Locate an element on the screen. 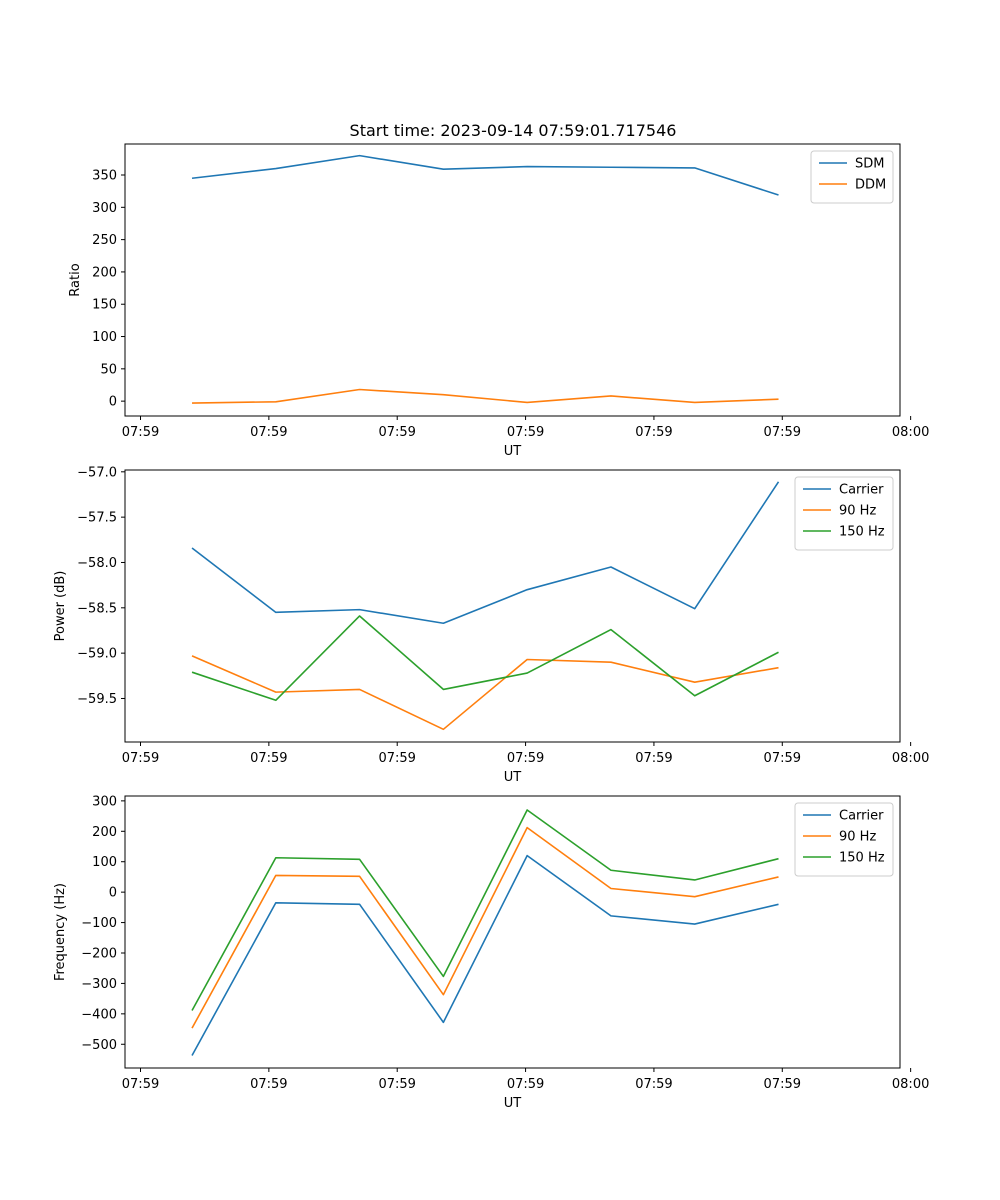 The height and width of the screenshot is (1200, 1000). y-tick-label: 350 is located at coordinates (104, 176).